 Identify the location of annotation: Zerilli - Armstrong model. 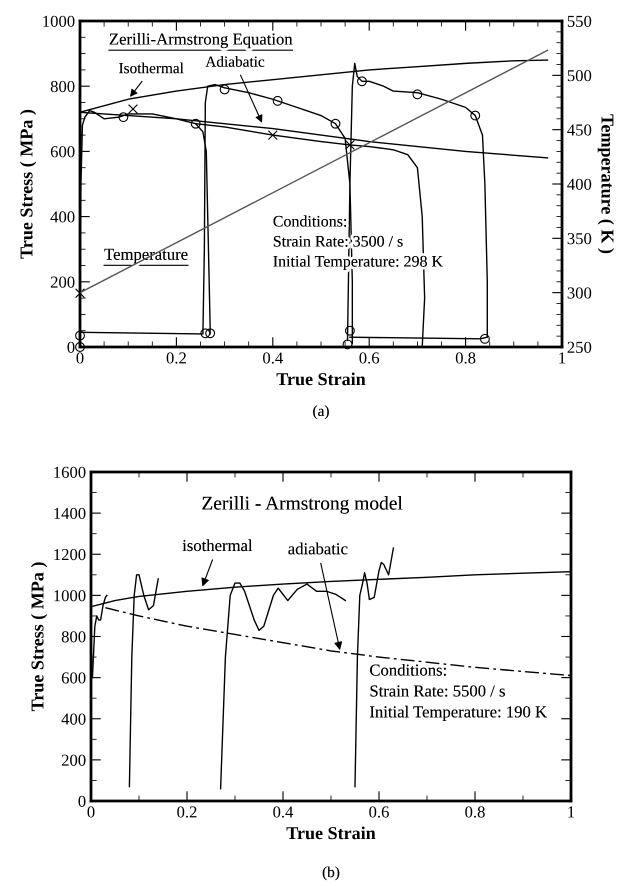
(302, 505).